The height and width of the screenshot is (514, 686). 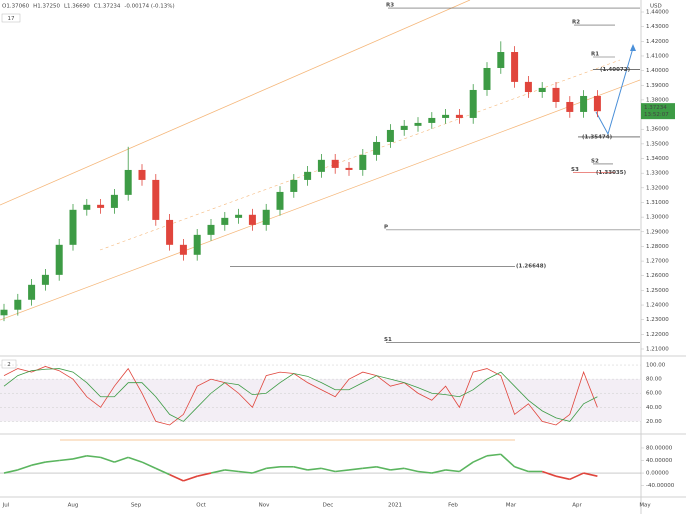 I want to click on y-tick-label: 1.21000, so click(x=657, y=349).